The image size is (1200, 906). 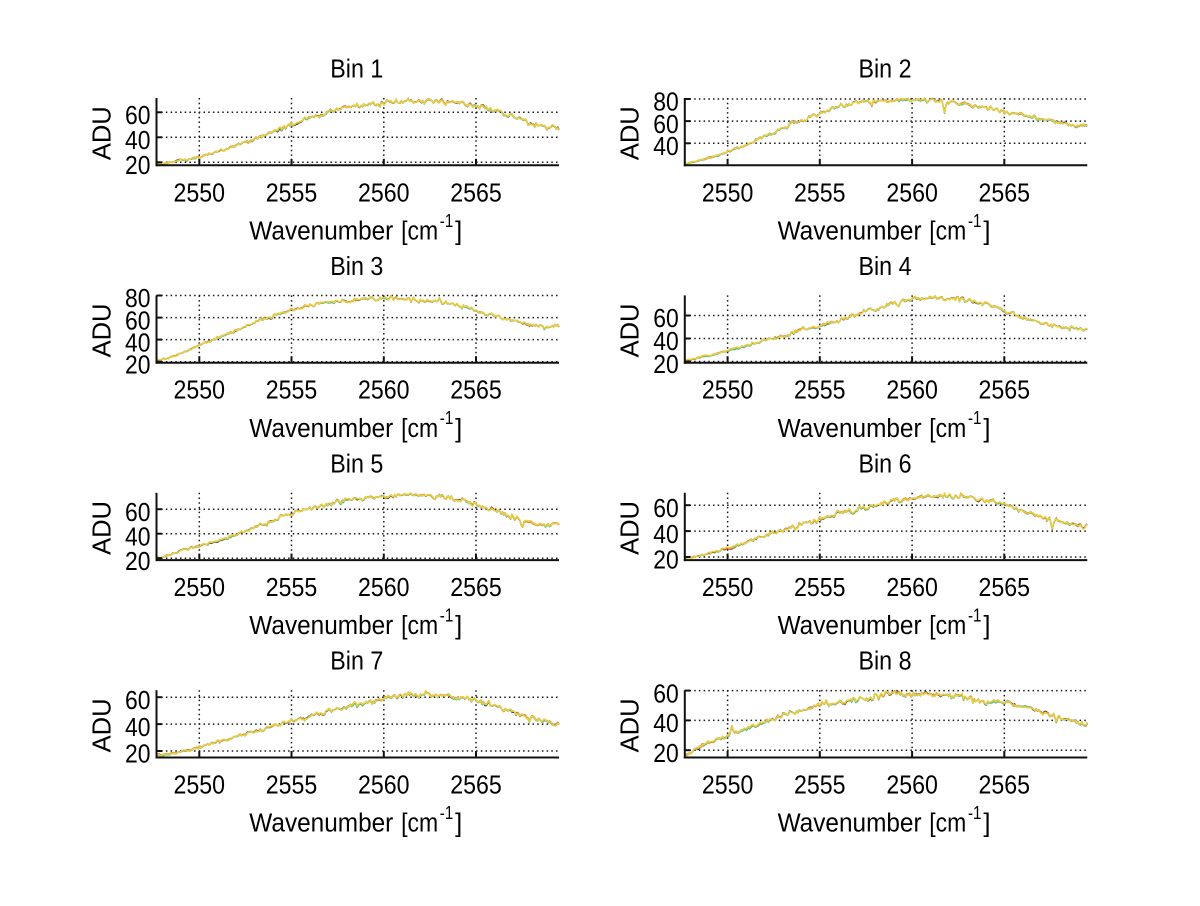 I want to click on svg-text: Bin 8, so click(x=885, y=662).